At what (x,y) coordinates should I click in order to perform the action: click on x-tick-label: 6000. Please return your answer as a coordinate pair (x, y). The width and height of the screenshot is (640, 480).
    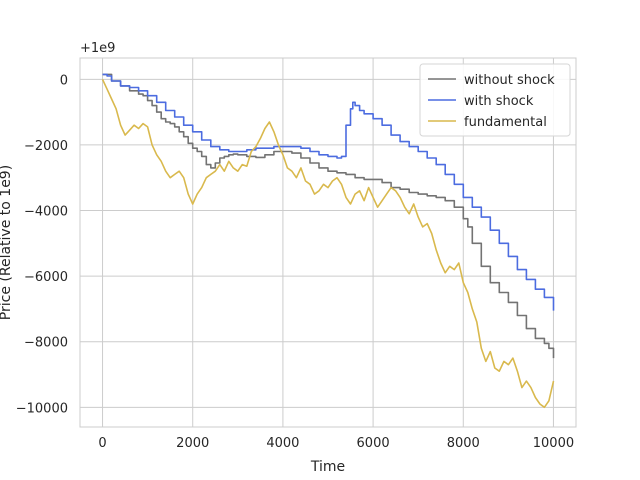
    Looking at the image, I should click on (373, 443).